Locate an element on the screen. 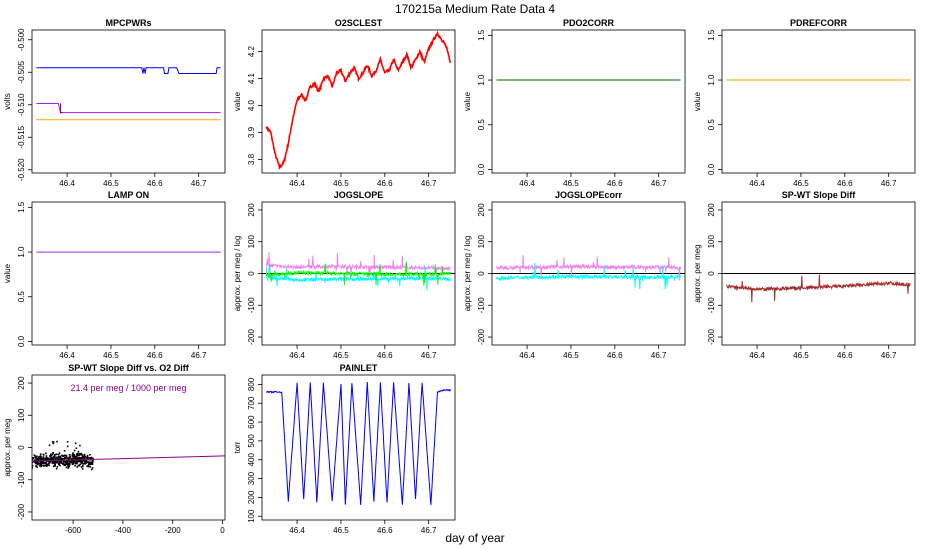 Image resolution: width=950 pixels, height=550 pixels. y-tick-label: 3.8 is located at coordinates (251, 159).